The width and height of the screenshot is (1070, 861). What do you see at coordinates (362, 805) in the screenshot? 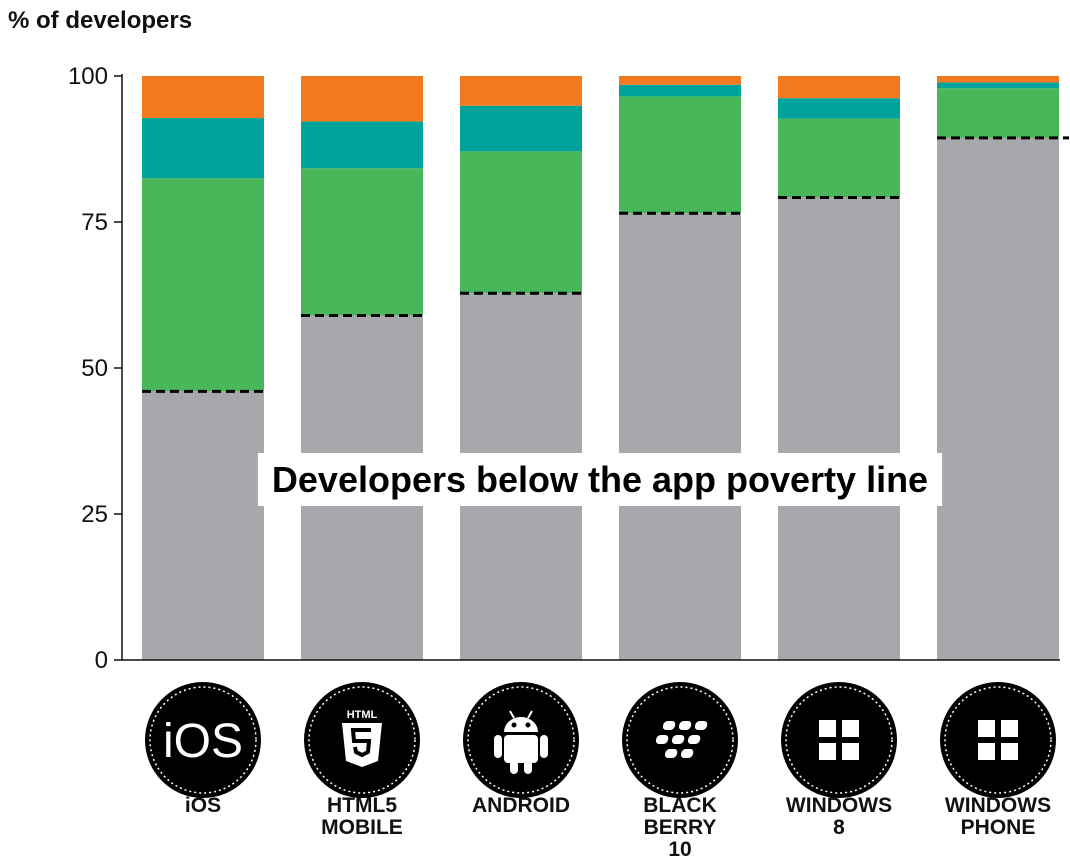
I see `category-label: HTML5` at bounding box center [362, 805].